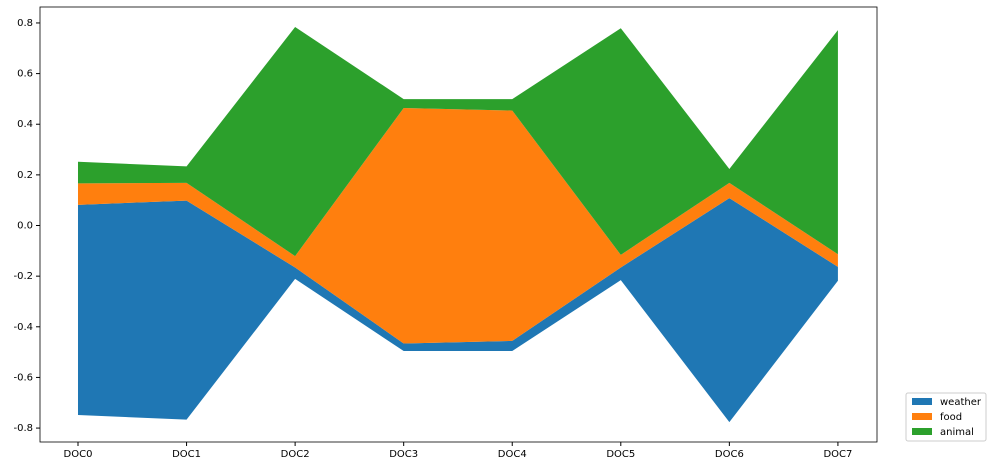  I want to click on x-tick-label: DOC4, so click(512, 454).